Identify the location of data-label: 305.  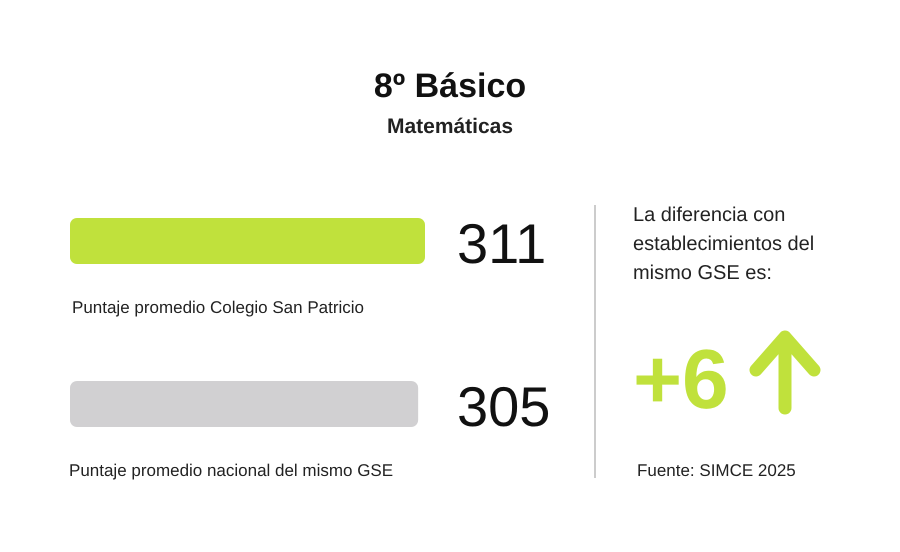
(503, 406).